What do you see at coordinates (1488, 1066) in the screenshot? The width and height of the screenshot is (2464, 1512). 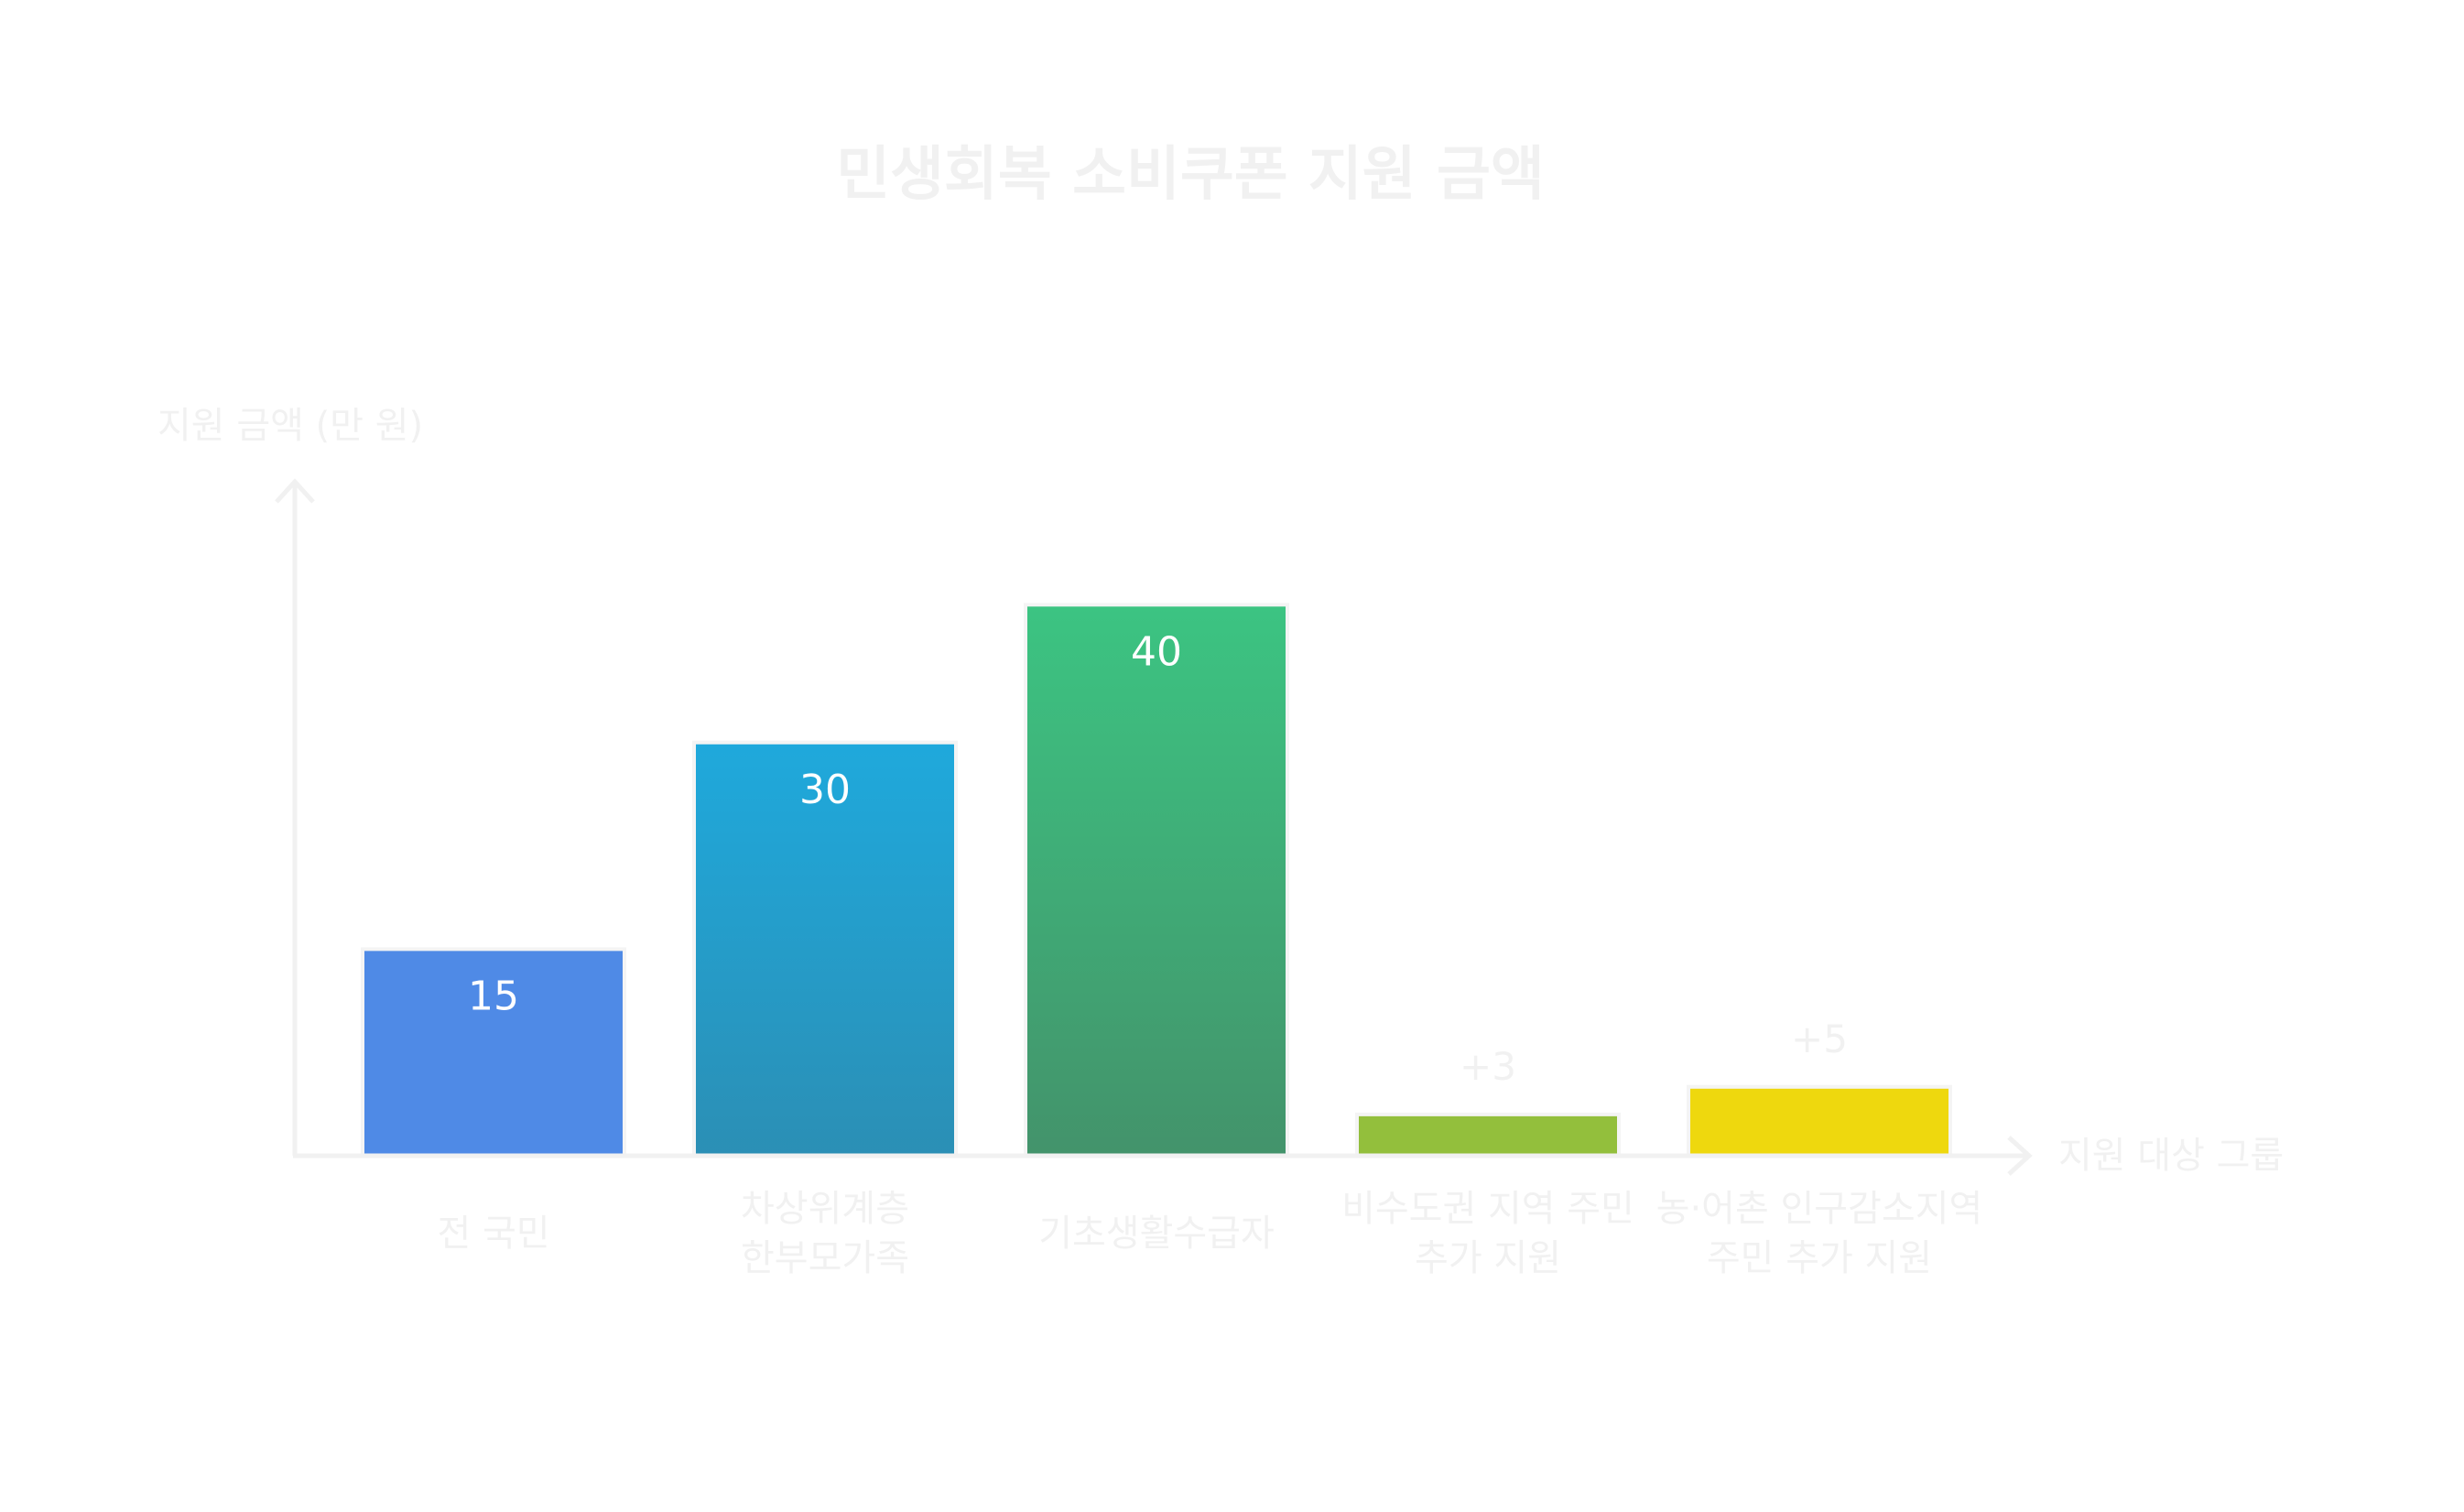 I see `bar-value-label-3: +3` at bounding box center [1488, 1066].